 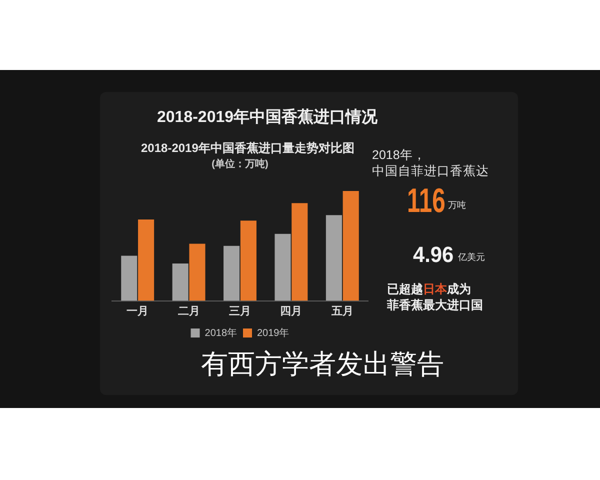 What do you see at coordinates (435, 289) in the screenshot?
I see `text: 日本` at bounding box center [435, 289].